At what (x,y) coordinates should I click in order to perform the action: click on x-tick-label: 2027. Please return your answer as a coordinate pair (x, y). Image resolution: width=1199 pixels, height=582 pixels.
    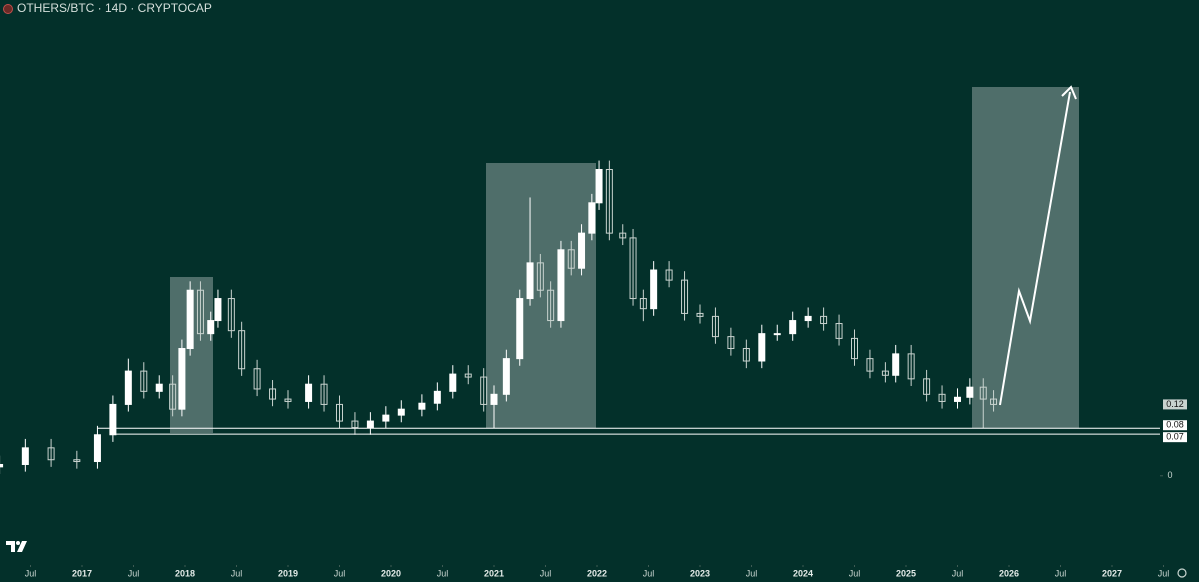
    Looking at the image, I should click on (1112, 573).